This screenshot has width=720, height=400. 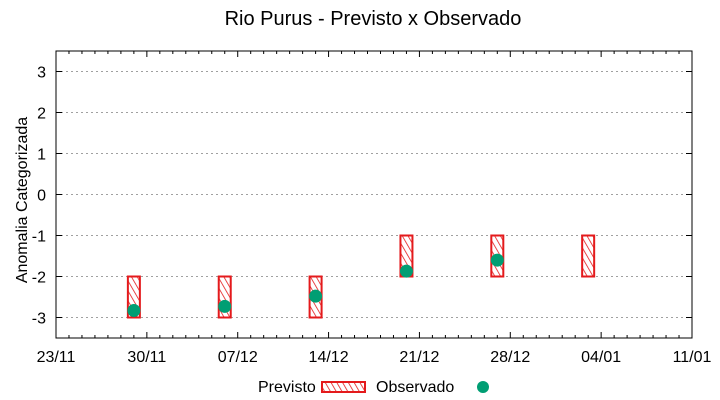 I want to click on chart-title: Rio Purus - Previsto x Observado, so click(x=373, y=19).